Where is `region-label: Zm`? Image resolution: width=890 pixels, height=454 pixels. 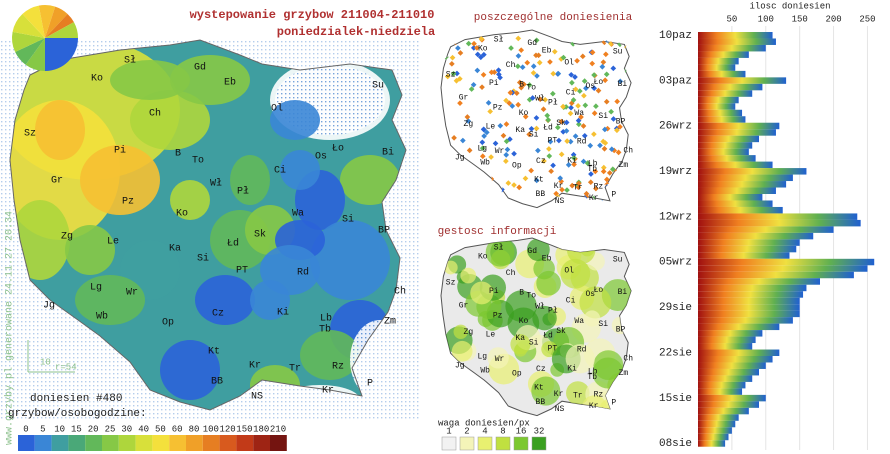 region-label: Zm is located at coordinates (624, 373).